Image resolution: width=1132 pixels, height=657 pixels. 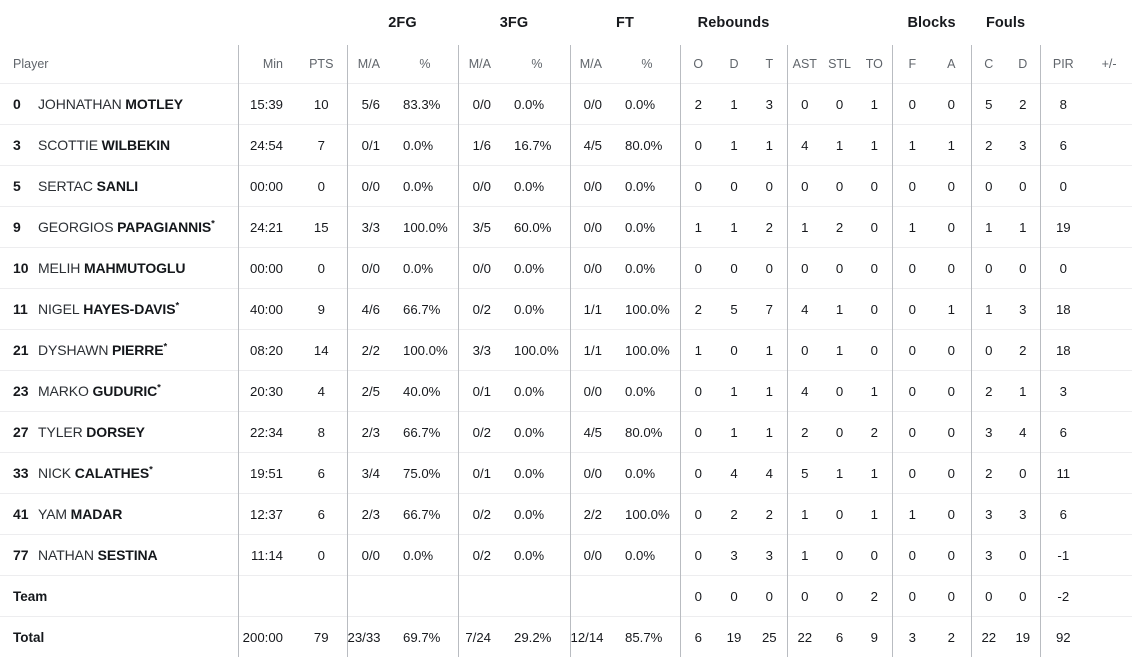 I want to click on player-last-name: DORSEY, so click(x=115, y=432).